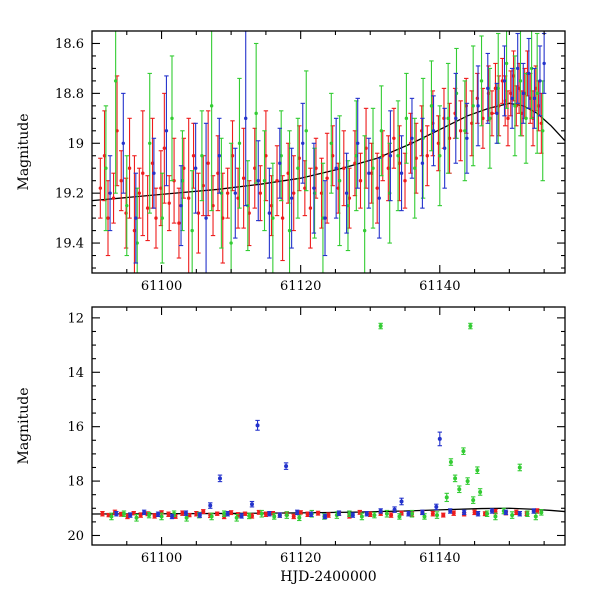  Describe the element at coordinates (24, 151) in the screenshot. I see `y-axis-label-top: Magnitude` at that location.